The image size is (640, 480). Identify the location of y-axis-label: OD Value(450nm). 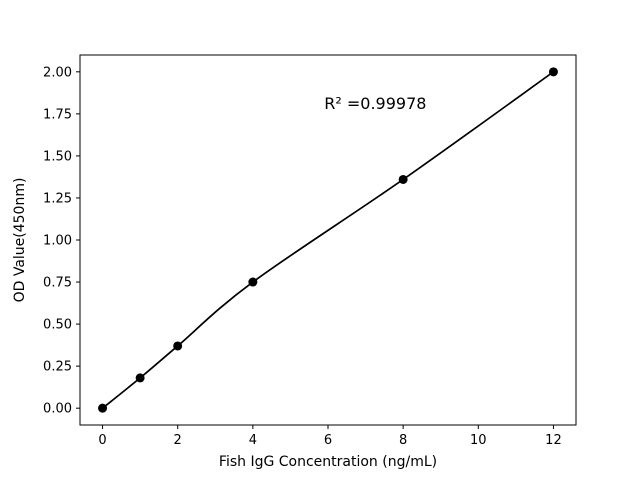
(20, 240).